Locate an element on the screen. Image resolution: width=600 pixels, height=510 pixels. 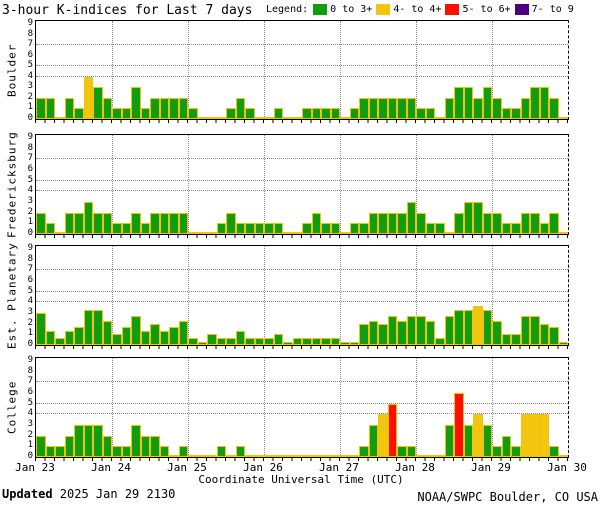
updated-value: 2025 Jan 29 2130 is located at coordinates (114, 494).